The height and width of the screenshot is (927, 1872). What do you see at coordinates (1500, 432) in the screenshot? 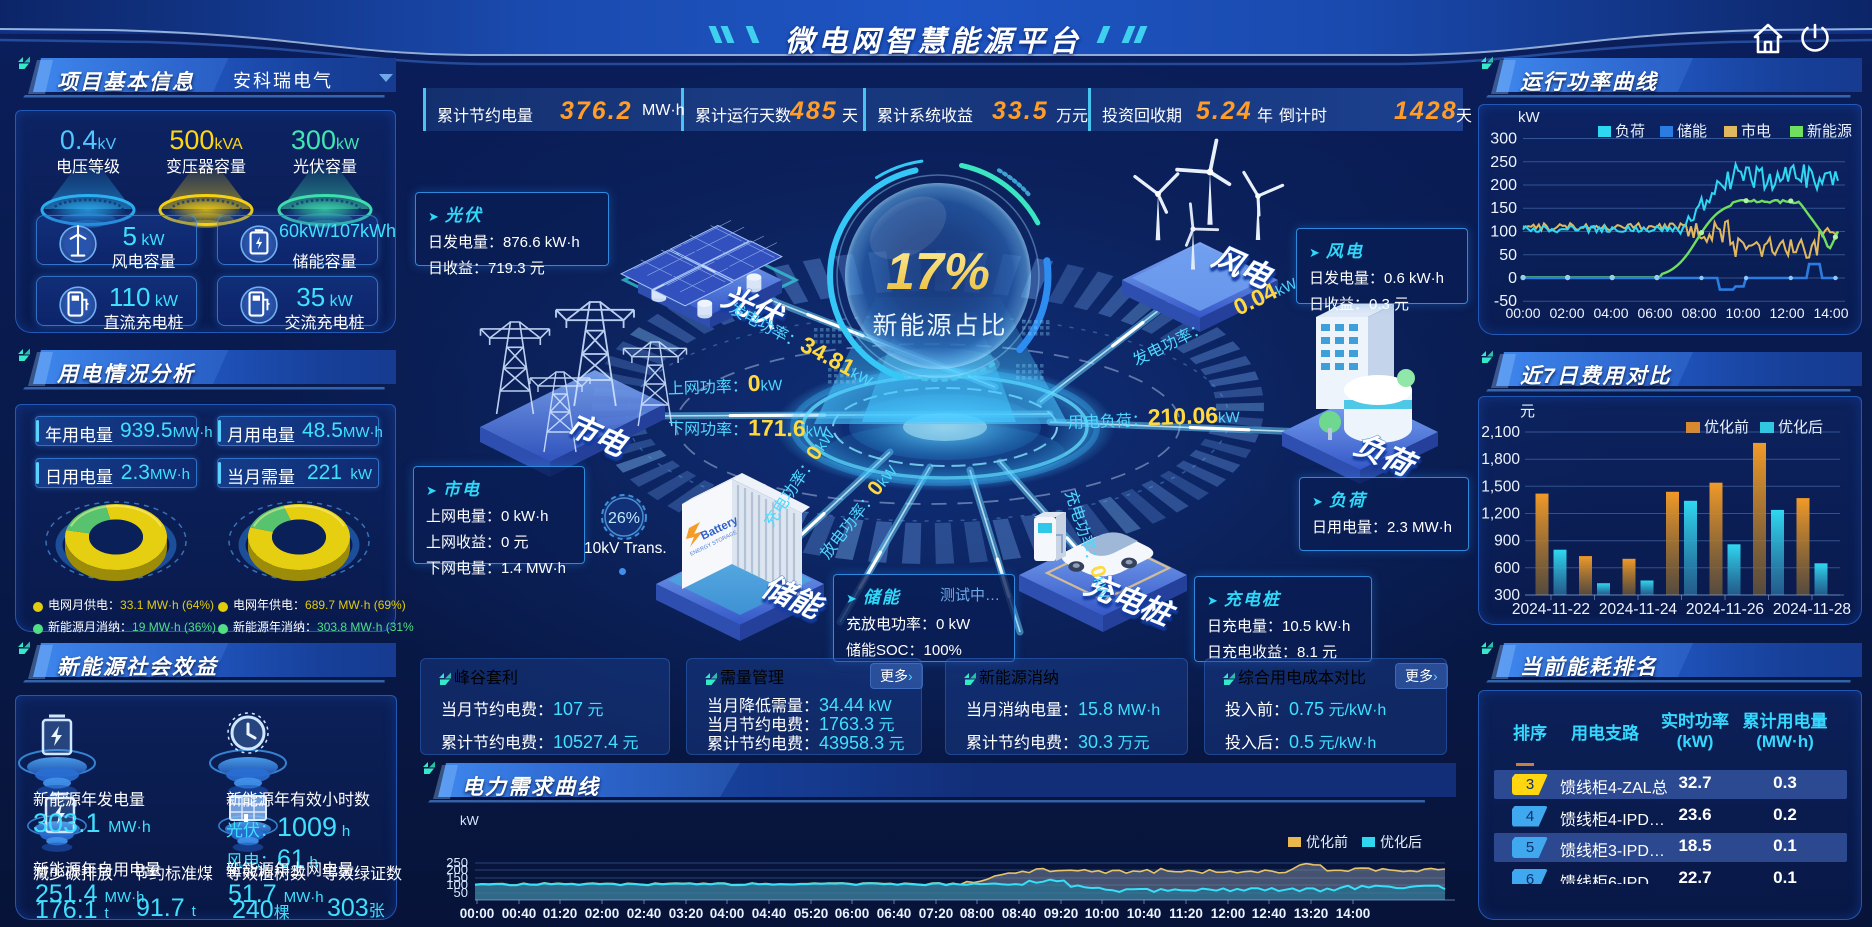
I see `svg-text: 2,100` at bounding box center [1500, 432].